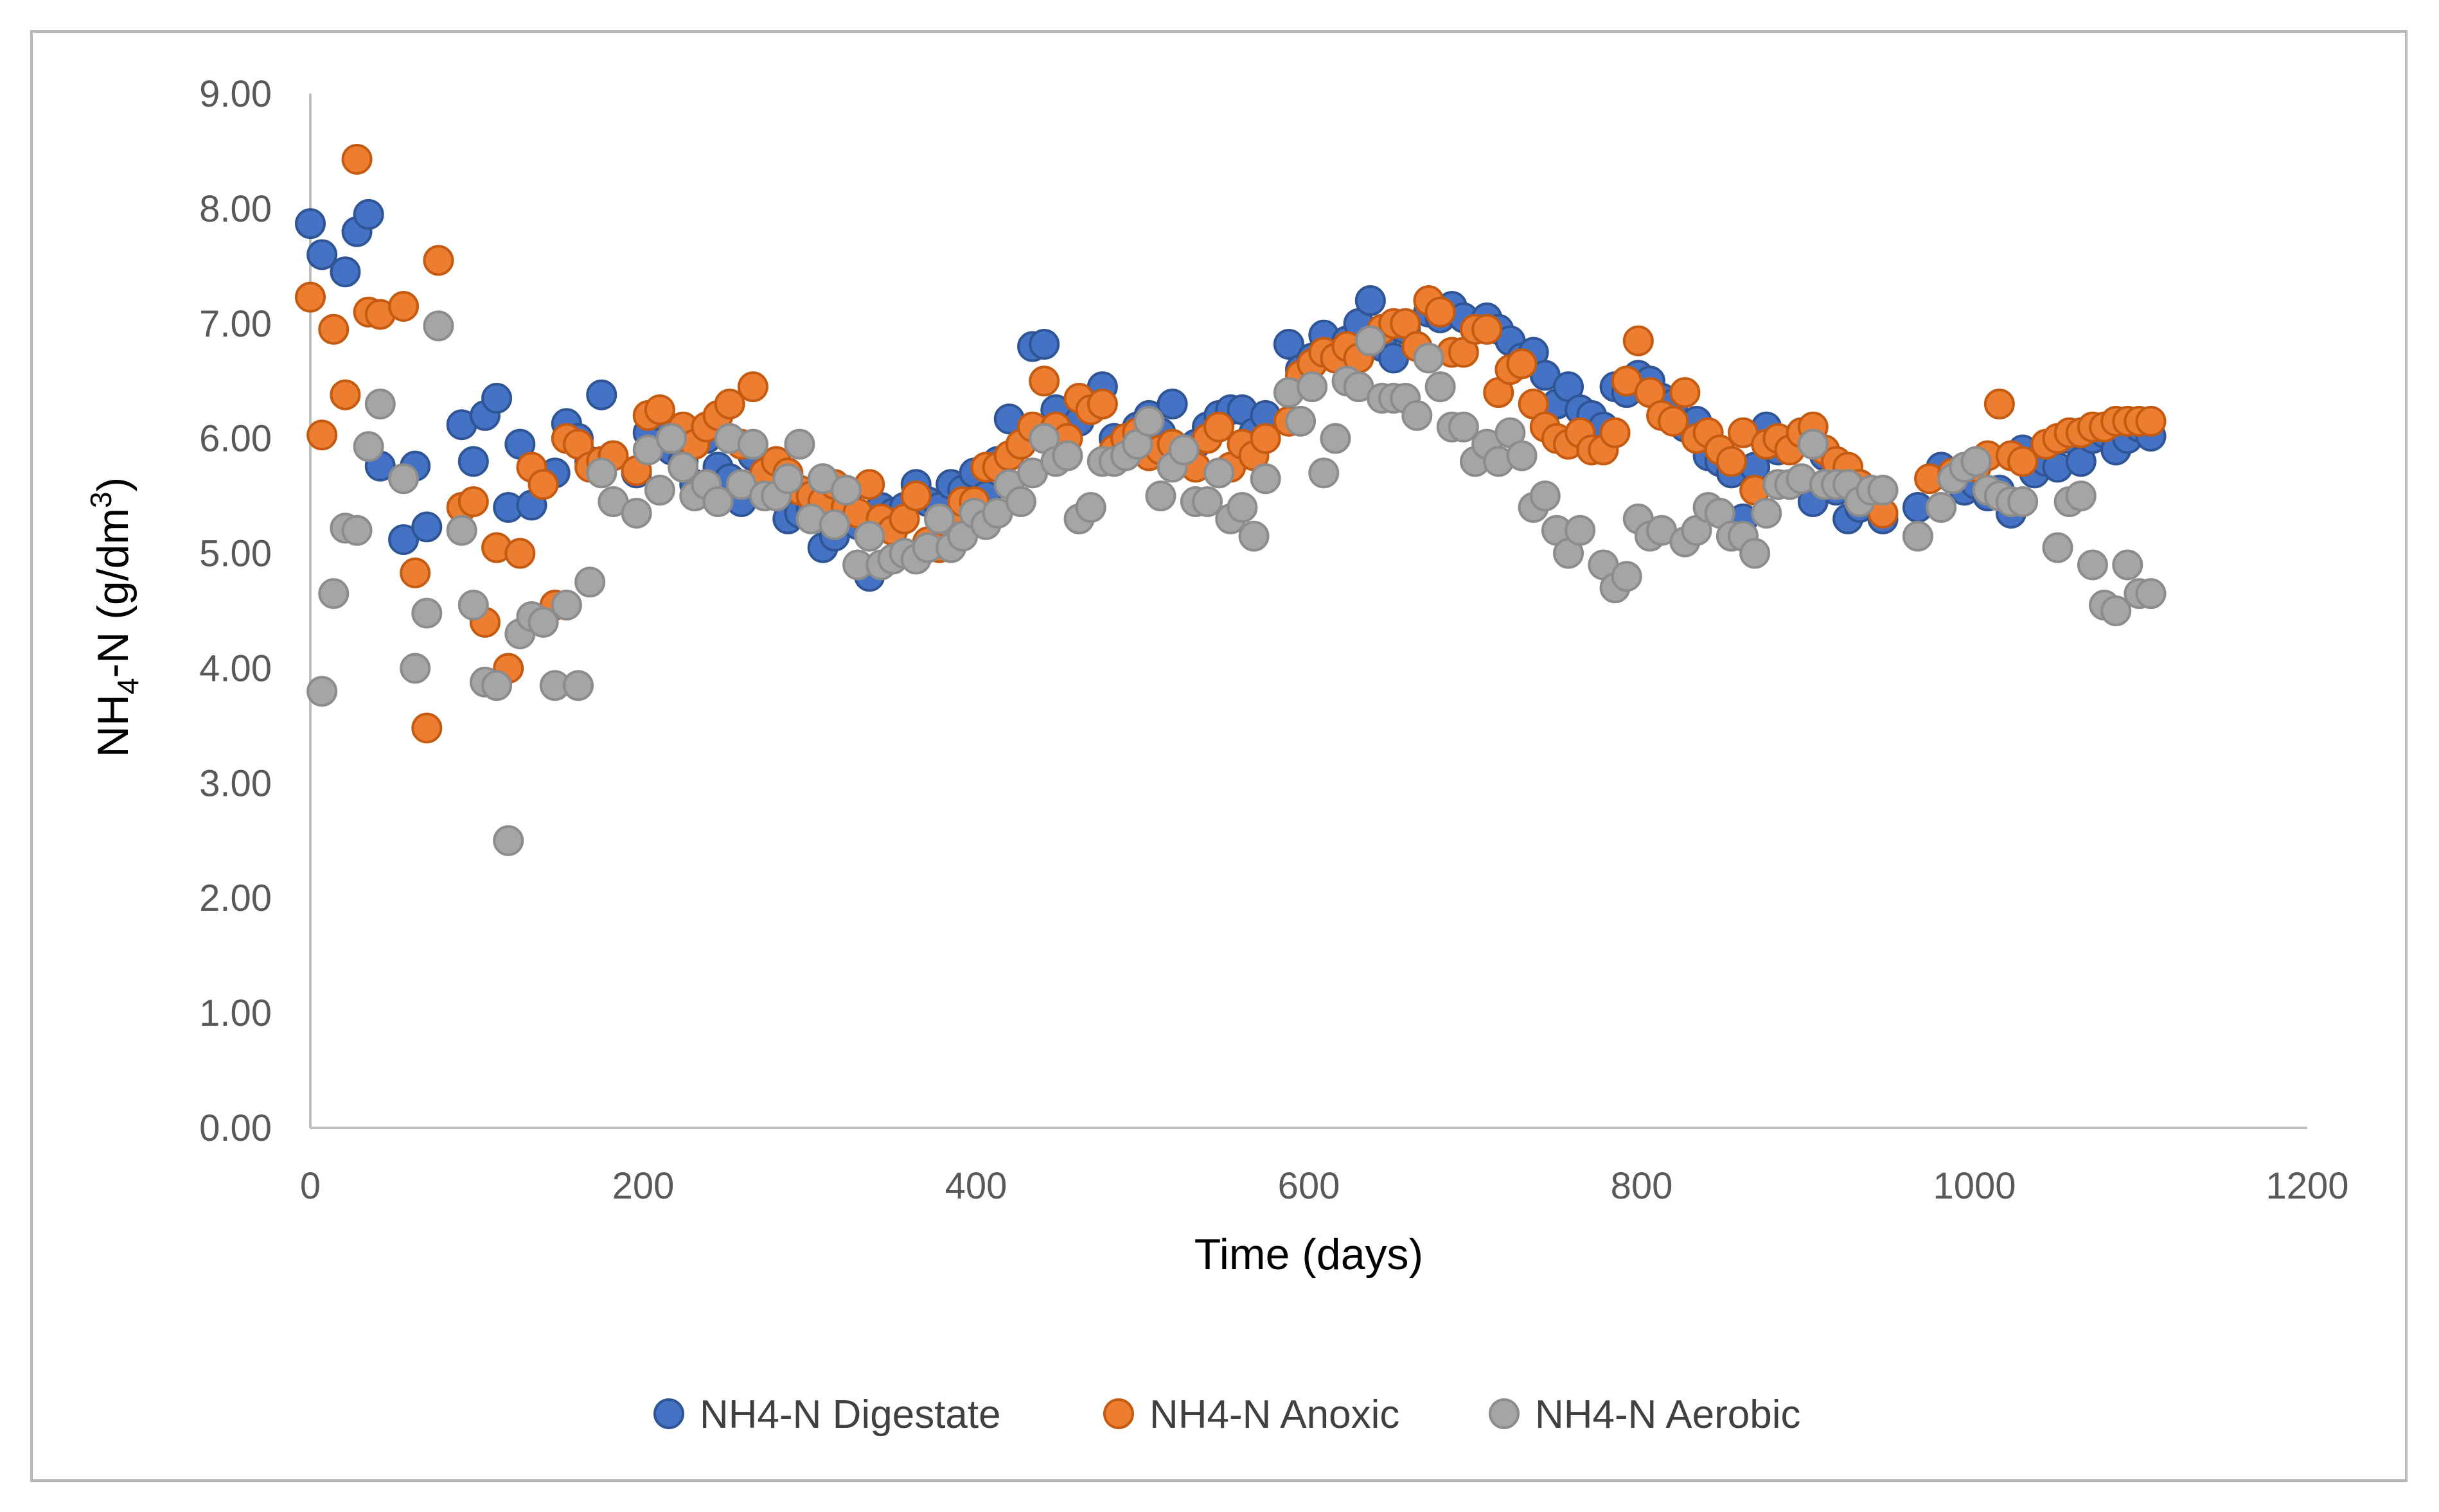 This screenshot has height=1512, width=2439. I want to click on y-tick-label: 7.00, so click(235, 324).